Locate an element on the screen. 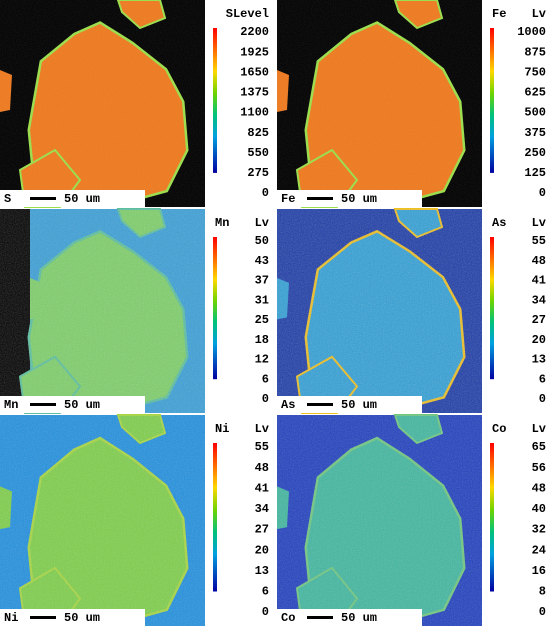 This screenshot has height=626, width=550. scale-tick-label: 2200 is located at coordinates (254, 32).